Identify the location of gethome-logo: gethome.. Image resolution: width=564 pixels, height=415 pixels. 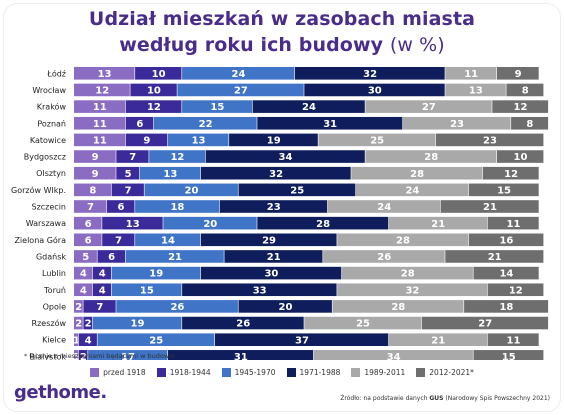
(60, 392).